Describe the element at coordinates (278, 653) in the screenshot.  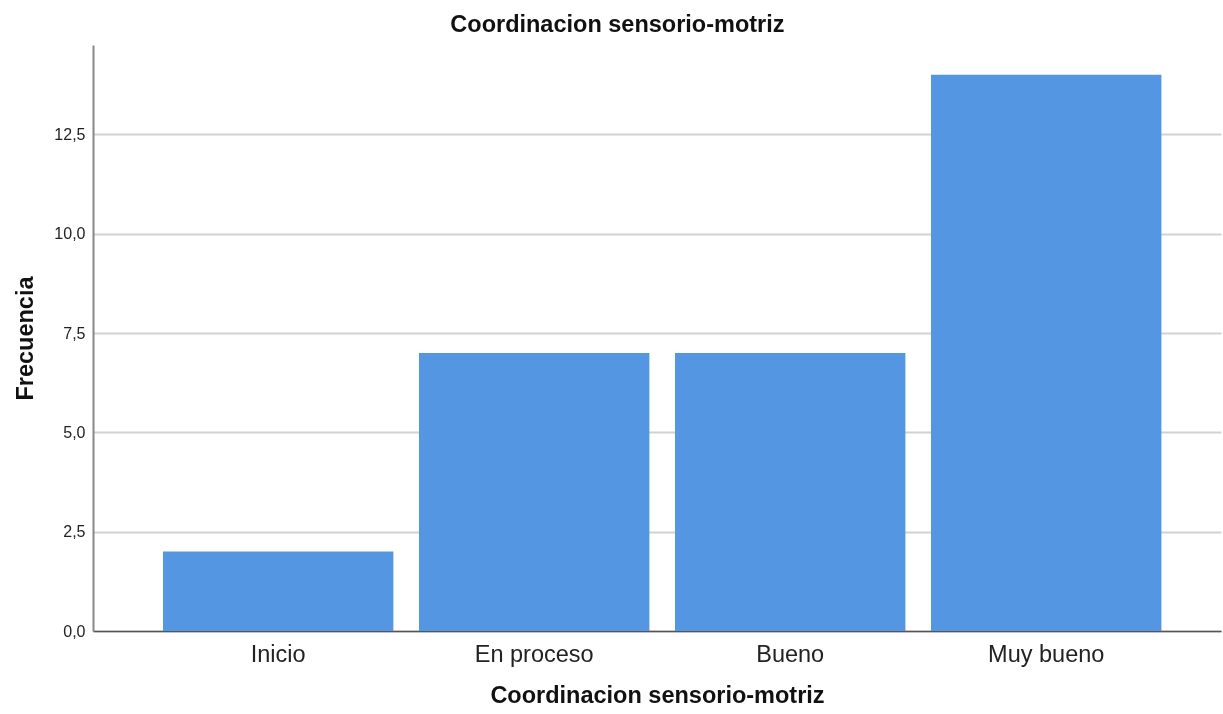
I see `x-tick-label: Inicio` at that location.